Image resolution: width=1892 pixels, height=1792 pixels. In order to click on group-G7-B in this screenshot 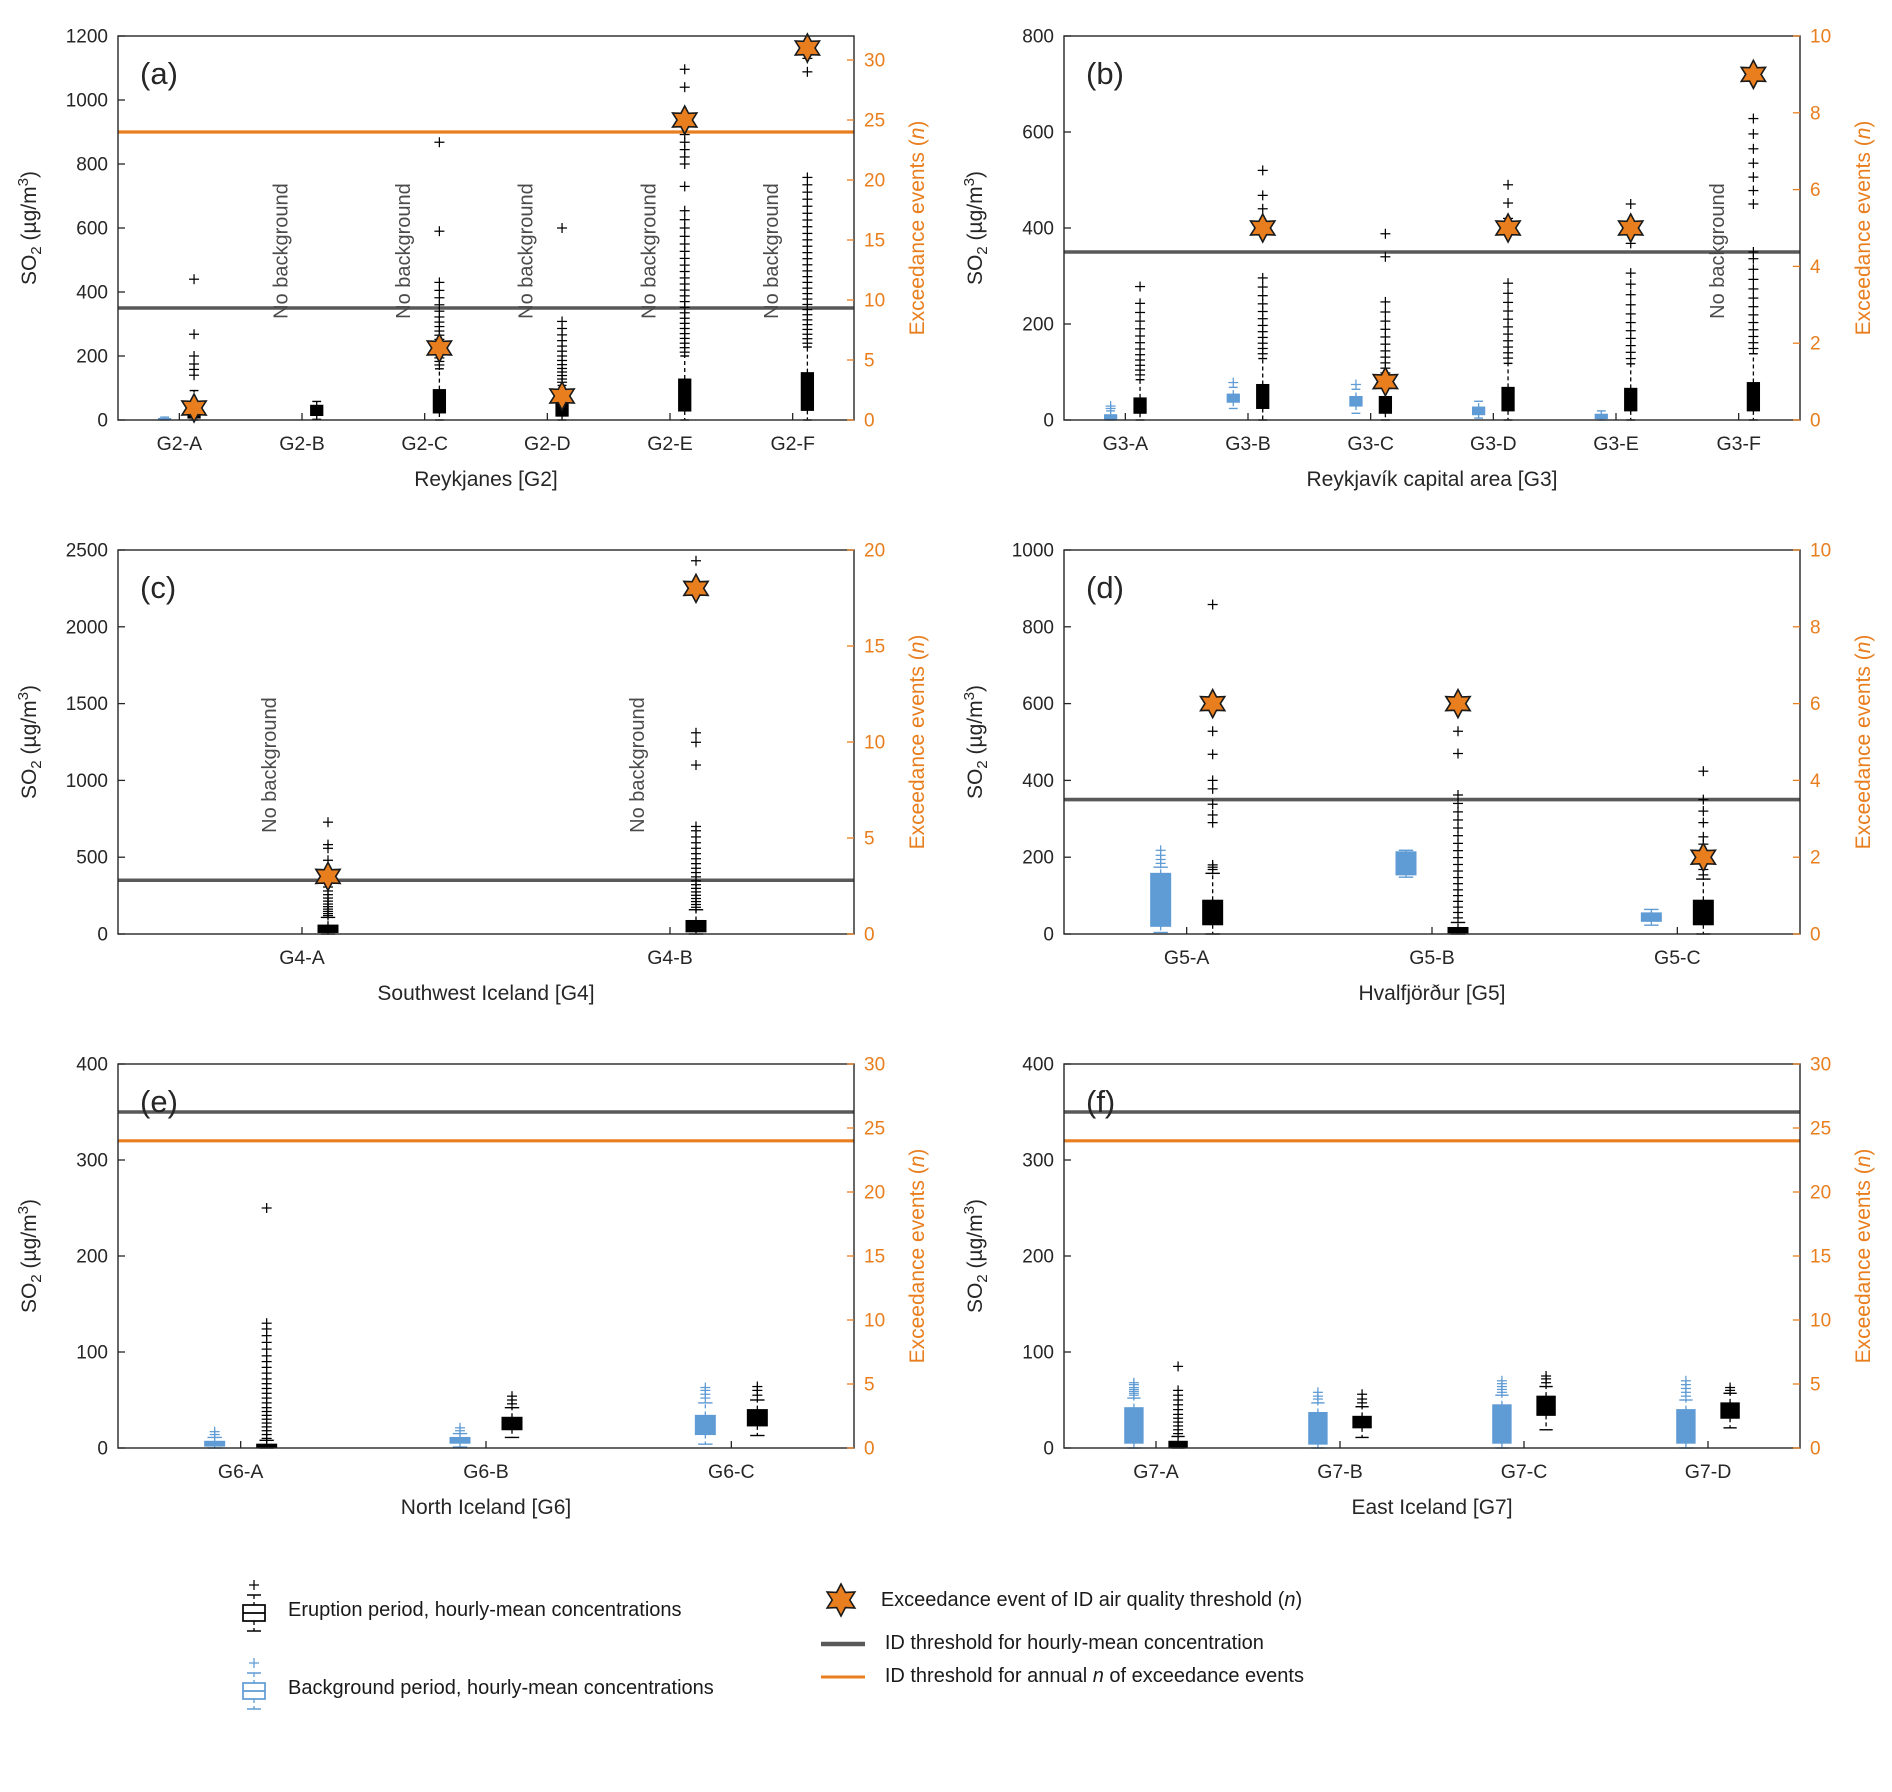, I will do `click(1340, 1418)`.